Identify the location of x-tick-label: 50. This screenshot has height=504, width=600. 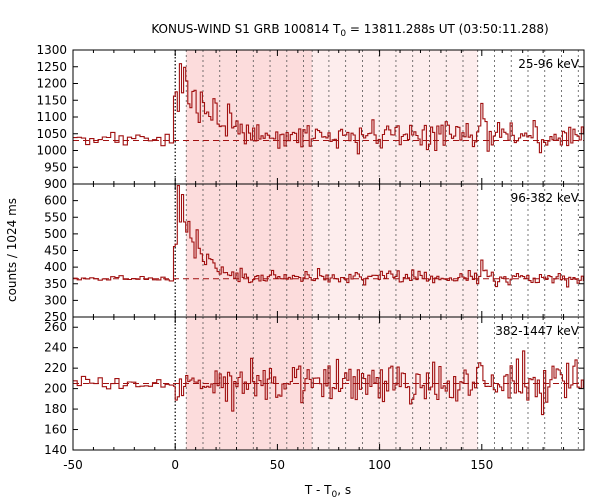
(277, 465).